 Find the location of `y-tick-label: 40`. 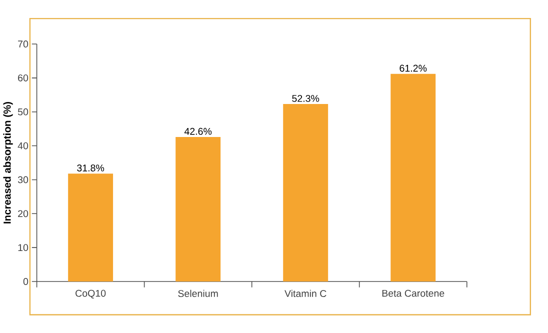

y-tick-label: 40 is located at coordinates (23, 146).